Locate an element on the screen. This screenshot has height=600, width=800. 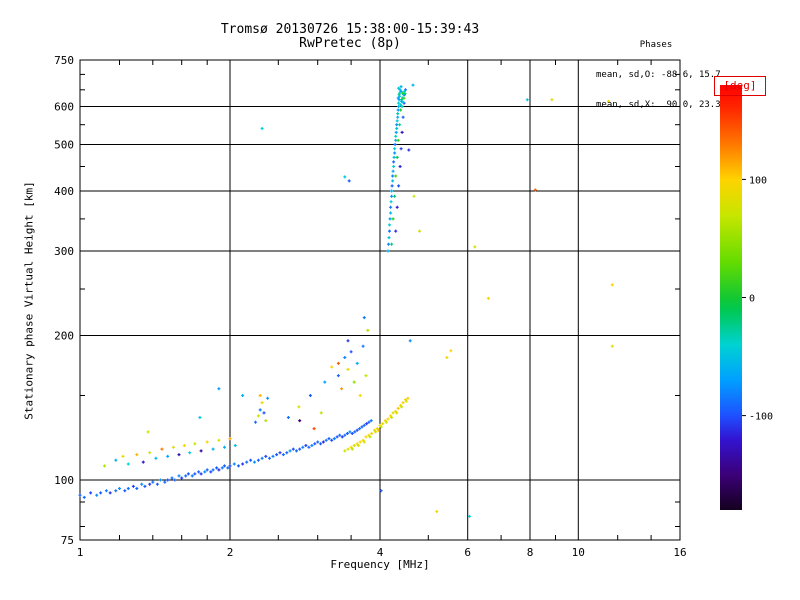
phase-stats-header: Phases is located at coordinates (656, 45).